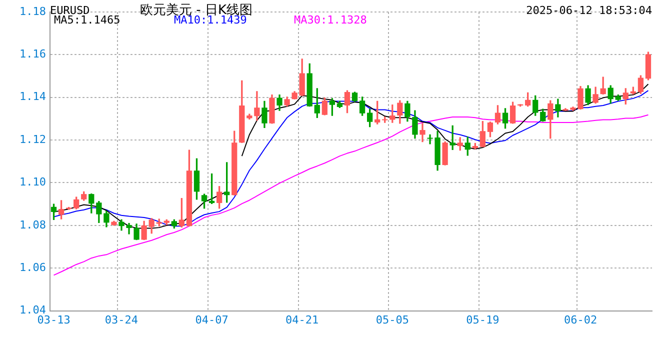  I want to click on y-tick-label: 1.18, so click(33, 11).